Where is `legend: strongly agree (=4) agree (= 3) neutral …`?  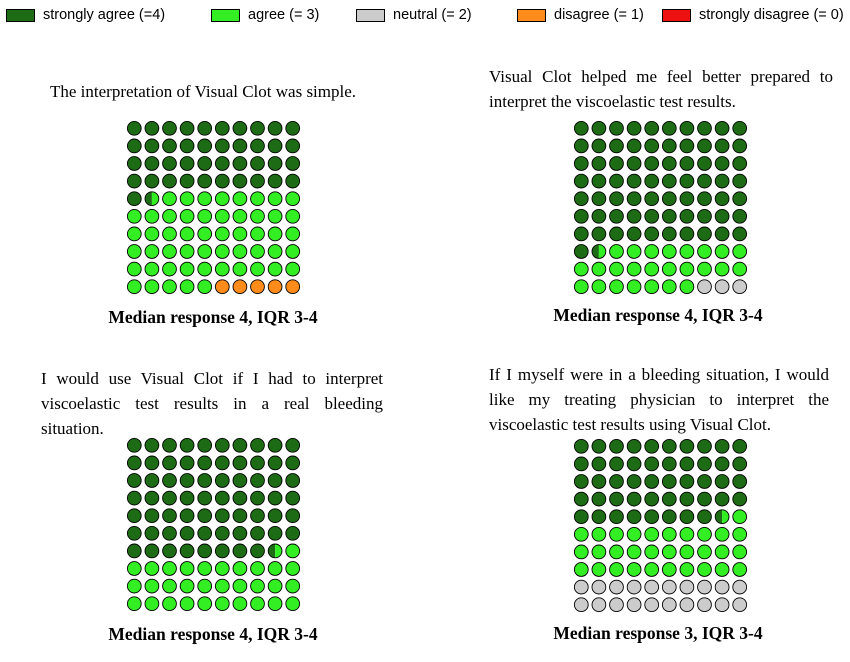
legend: strongly agree (=4) agree (= 3) neutral … is located at coordinates (425, 15).